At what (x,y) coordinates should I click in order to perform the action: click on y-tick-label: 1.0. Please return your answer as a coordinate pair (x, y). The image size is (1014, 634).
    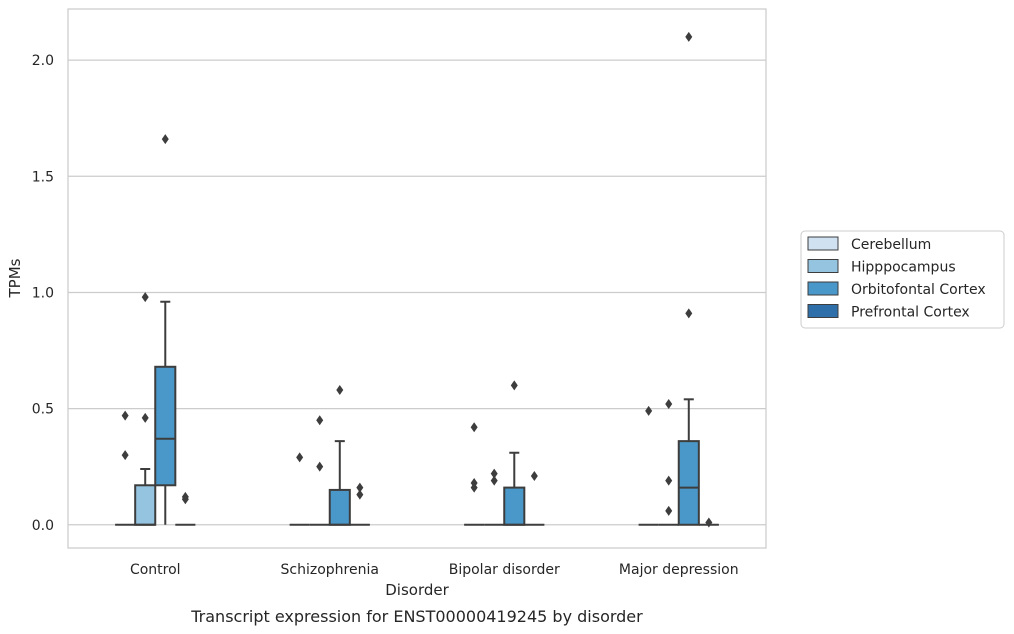
    Looking at the image, I should click on (43, 293).